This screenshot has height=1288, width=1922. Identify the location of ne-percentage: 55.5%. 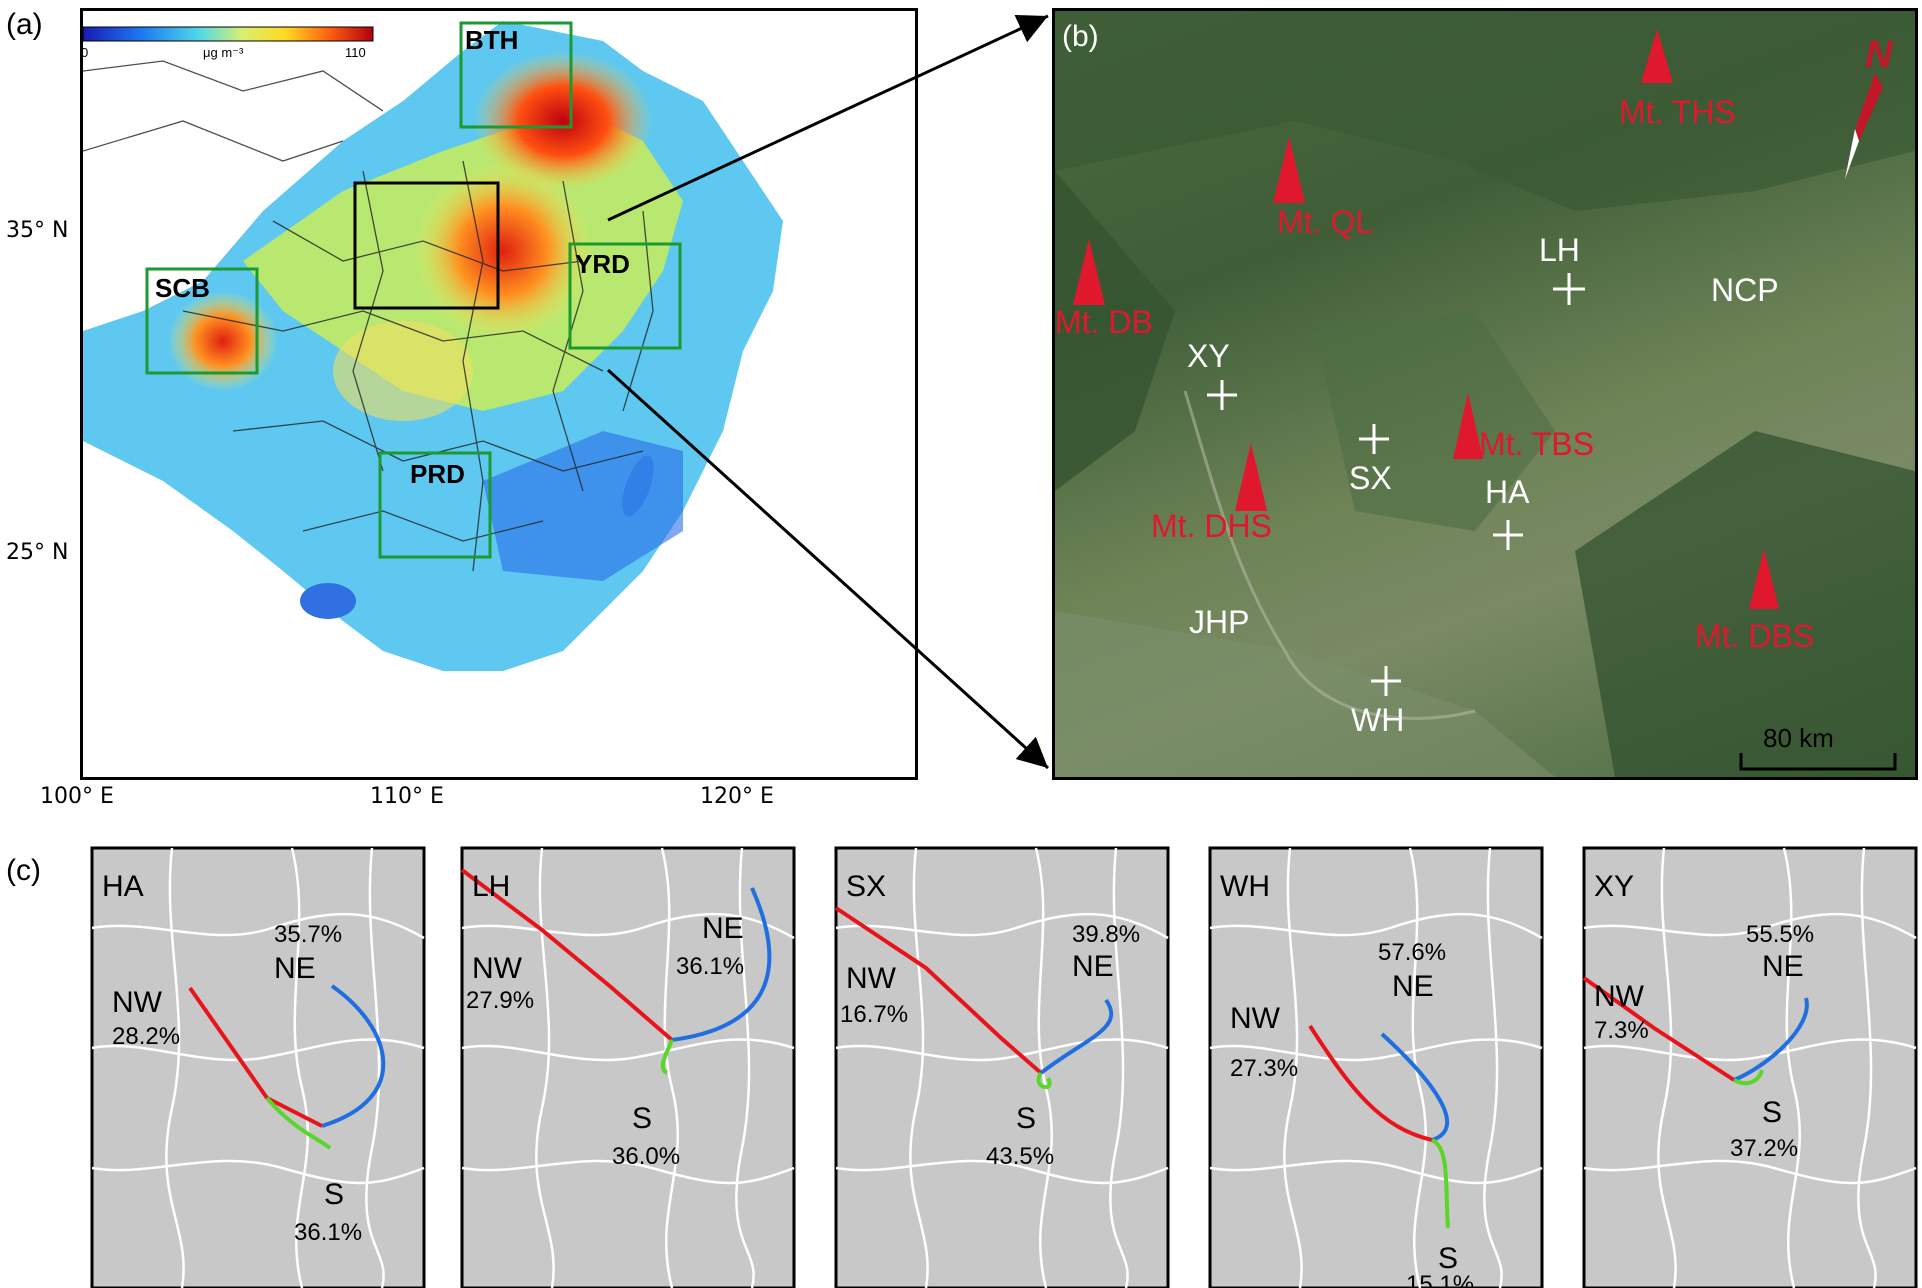
(1780, 934).